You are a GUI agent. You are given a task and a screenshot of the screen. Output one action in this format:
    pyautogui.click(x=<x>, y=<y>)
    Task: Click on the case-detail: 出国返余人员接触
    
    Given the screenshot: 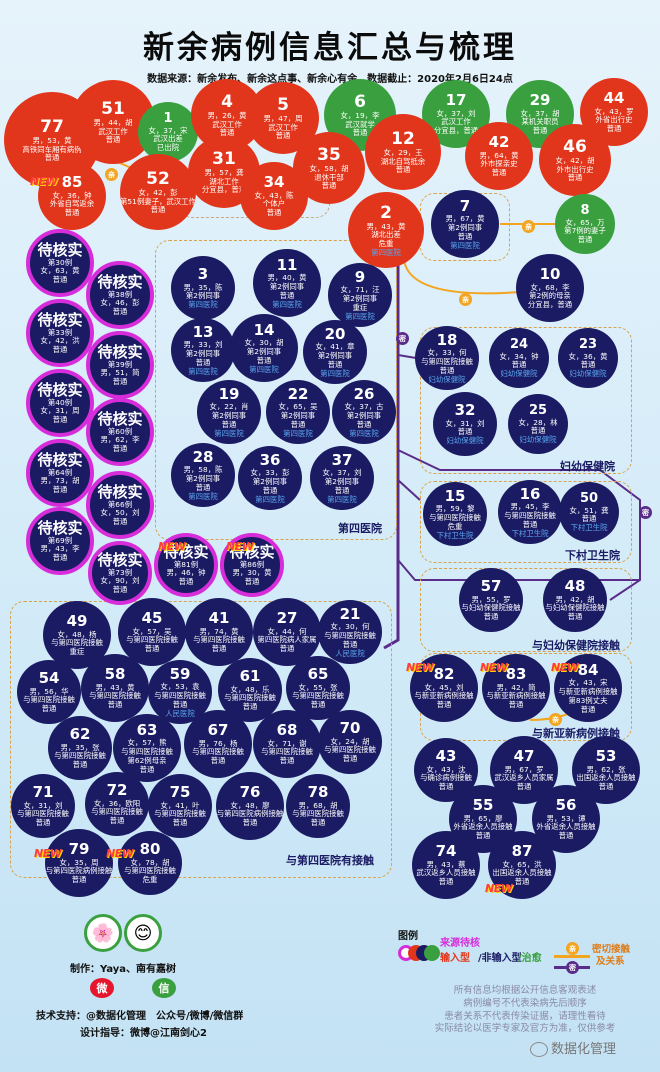 What is the action you would take?
    pyautogui.click(x=606, y=778)
    